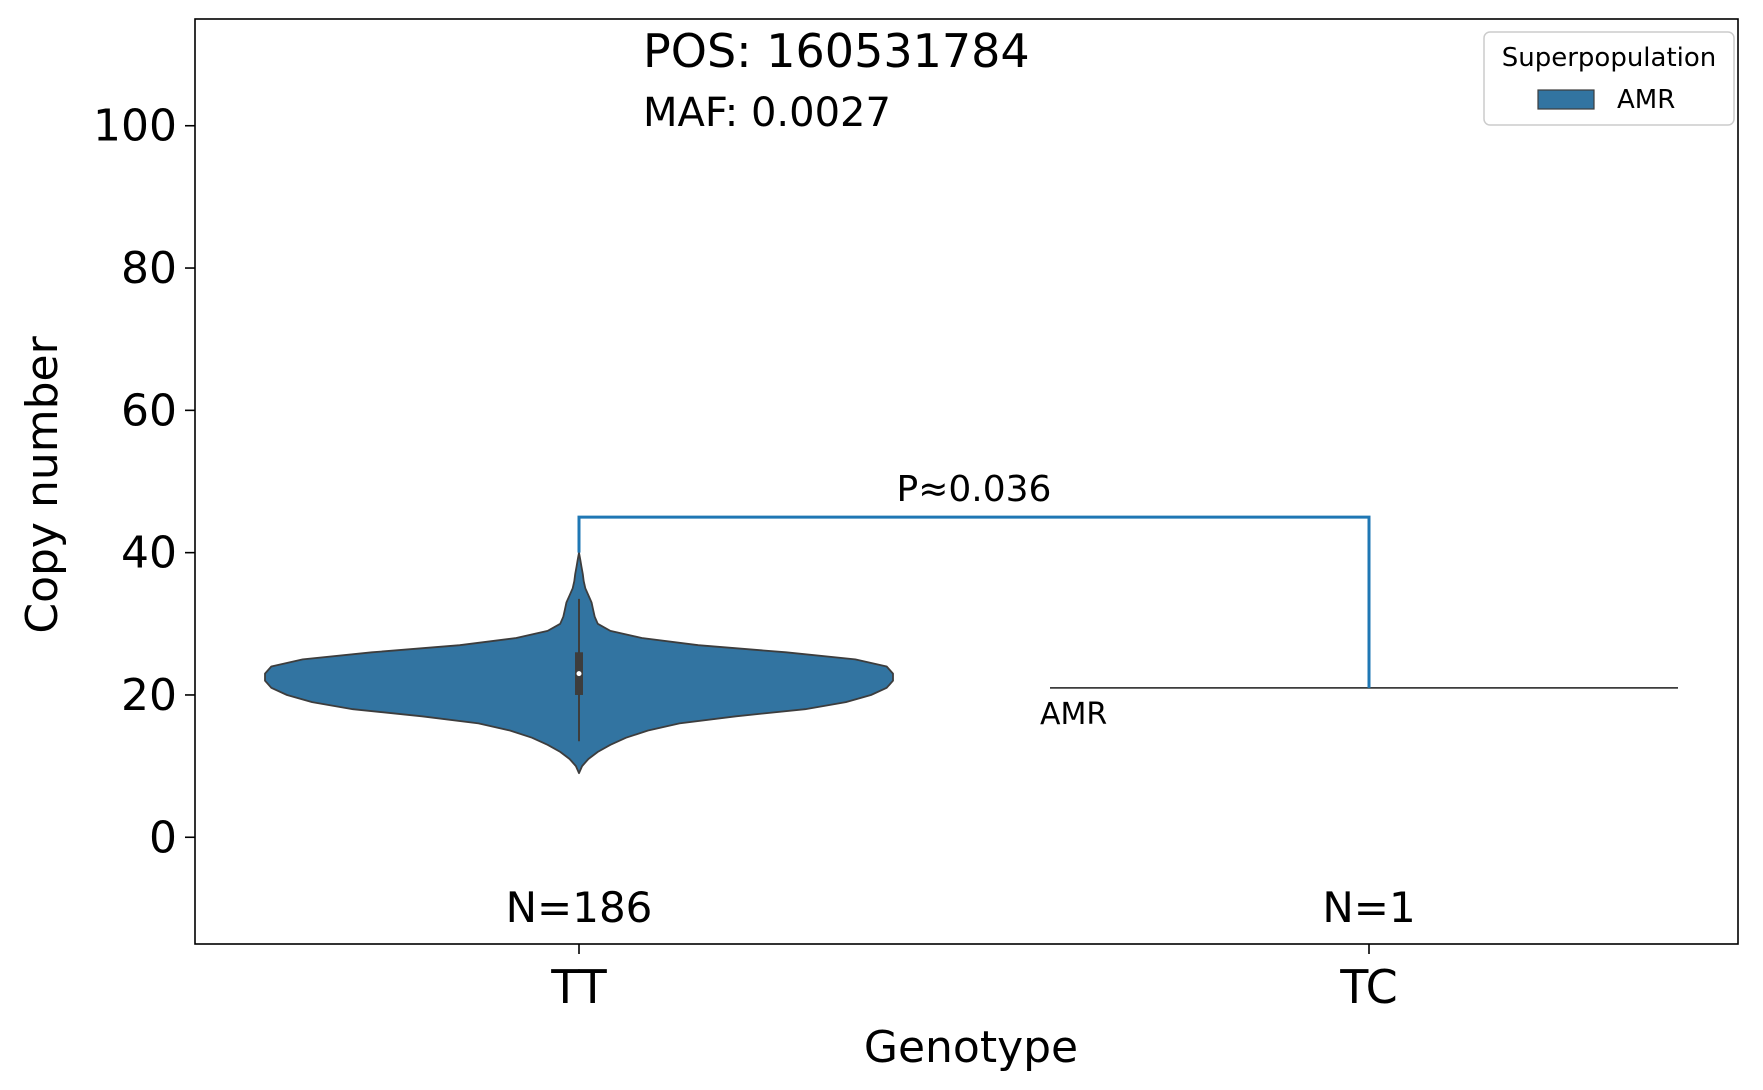  What do you see at coordinates (579, 907) in the screenshot?
I see `n-count-label: N=186` at bounding box center [579, 907].